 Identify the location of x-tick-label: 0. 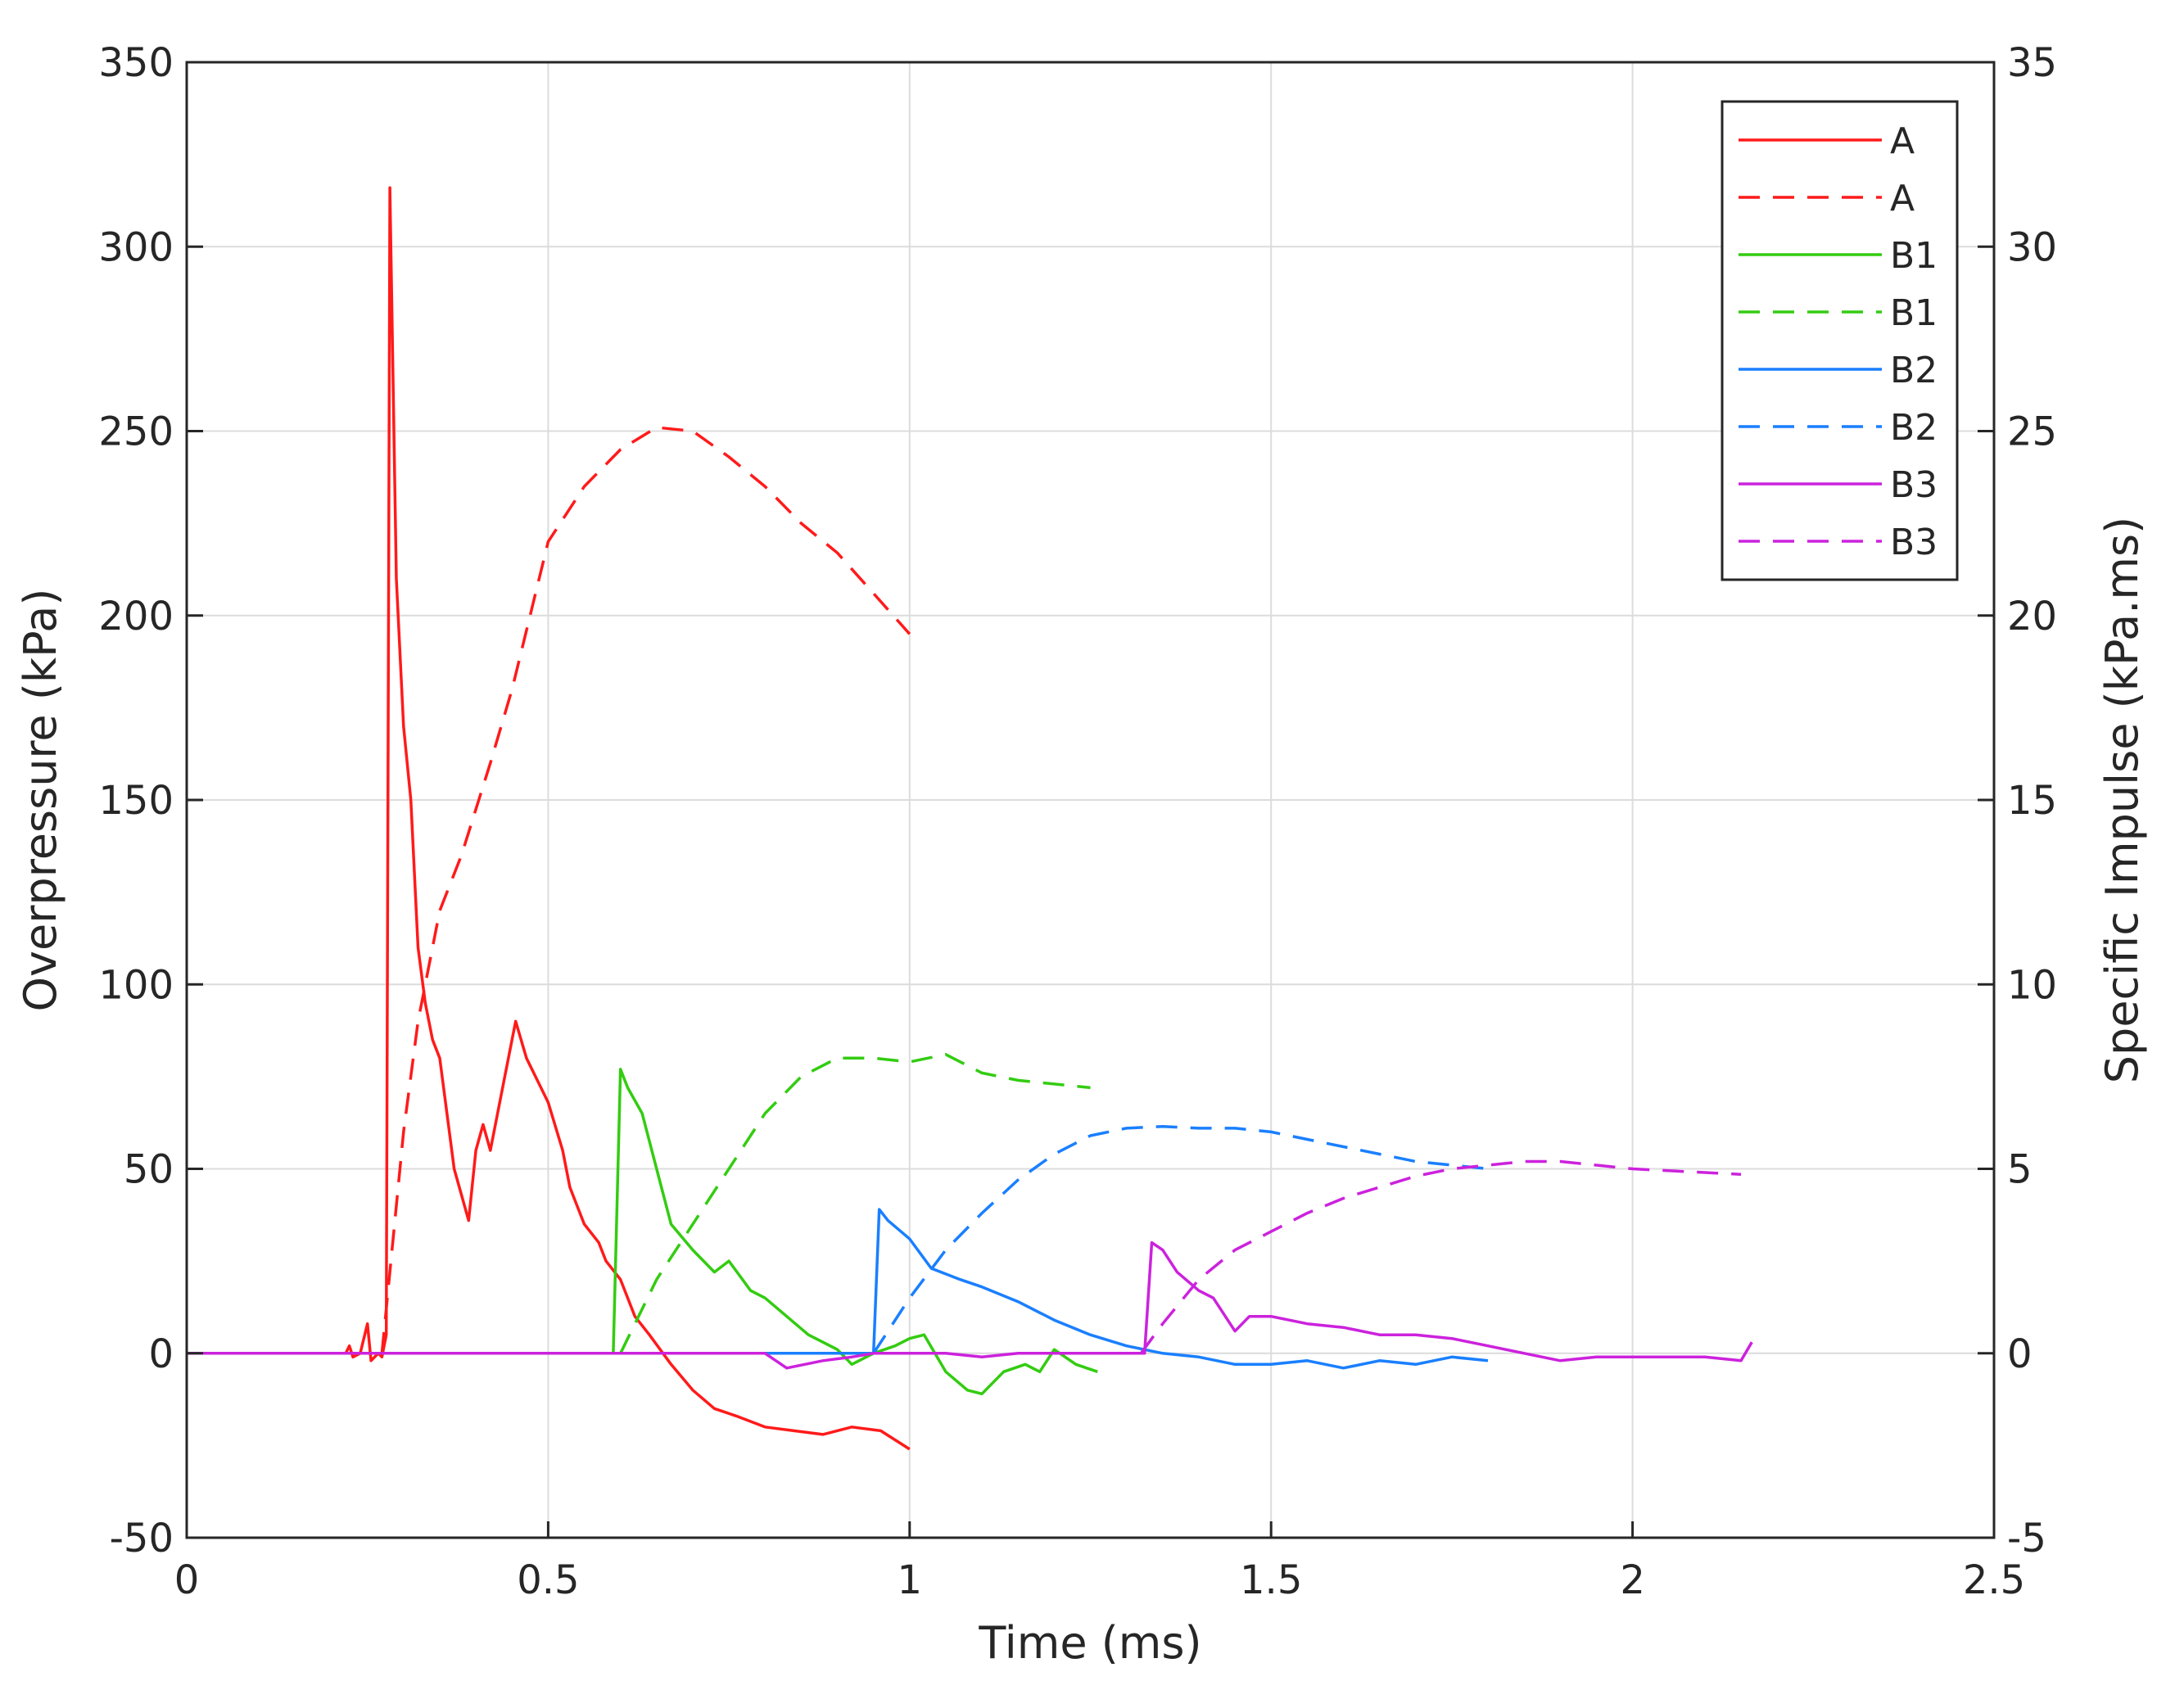
(187, 1580).